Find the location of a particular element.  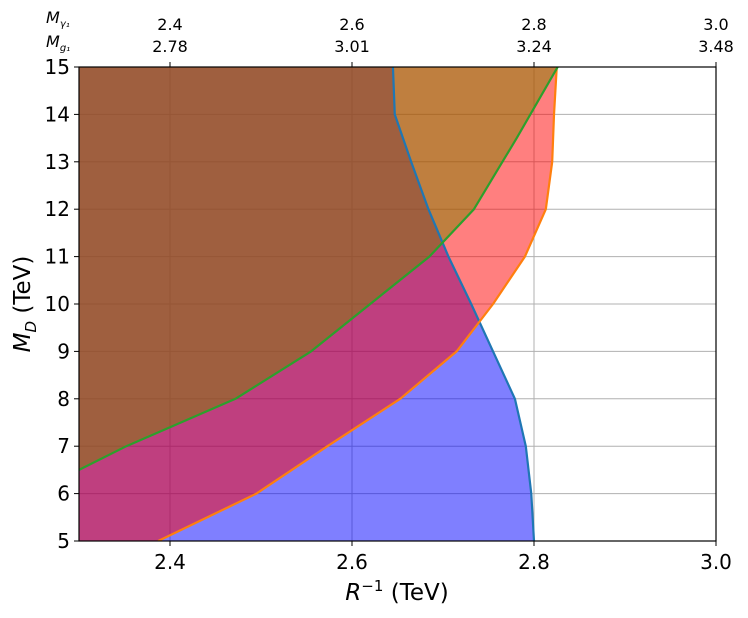

top-tick-label-row1: 2.8 is located at coordinates (533, 24).